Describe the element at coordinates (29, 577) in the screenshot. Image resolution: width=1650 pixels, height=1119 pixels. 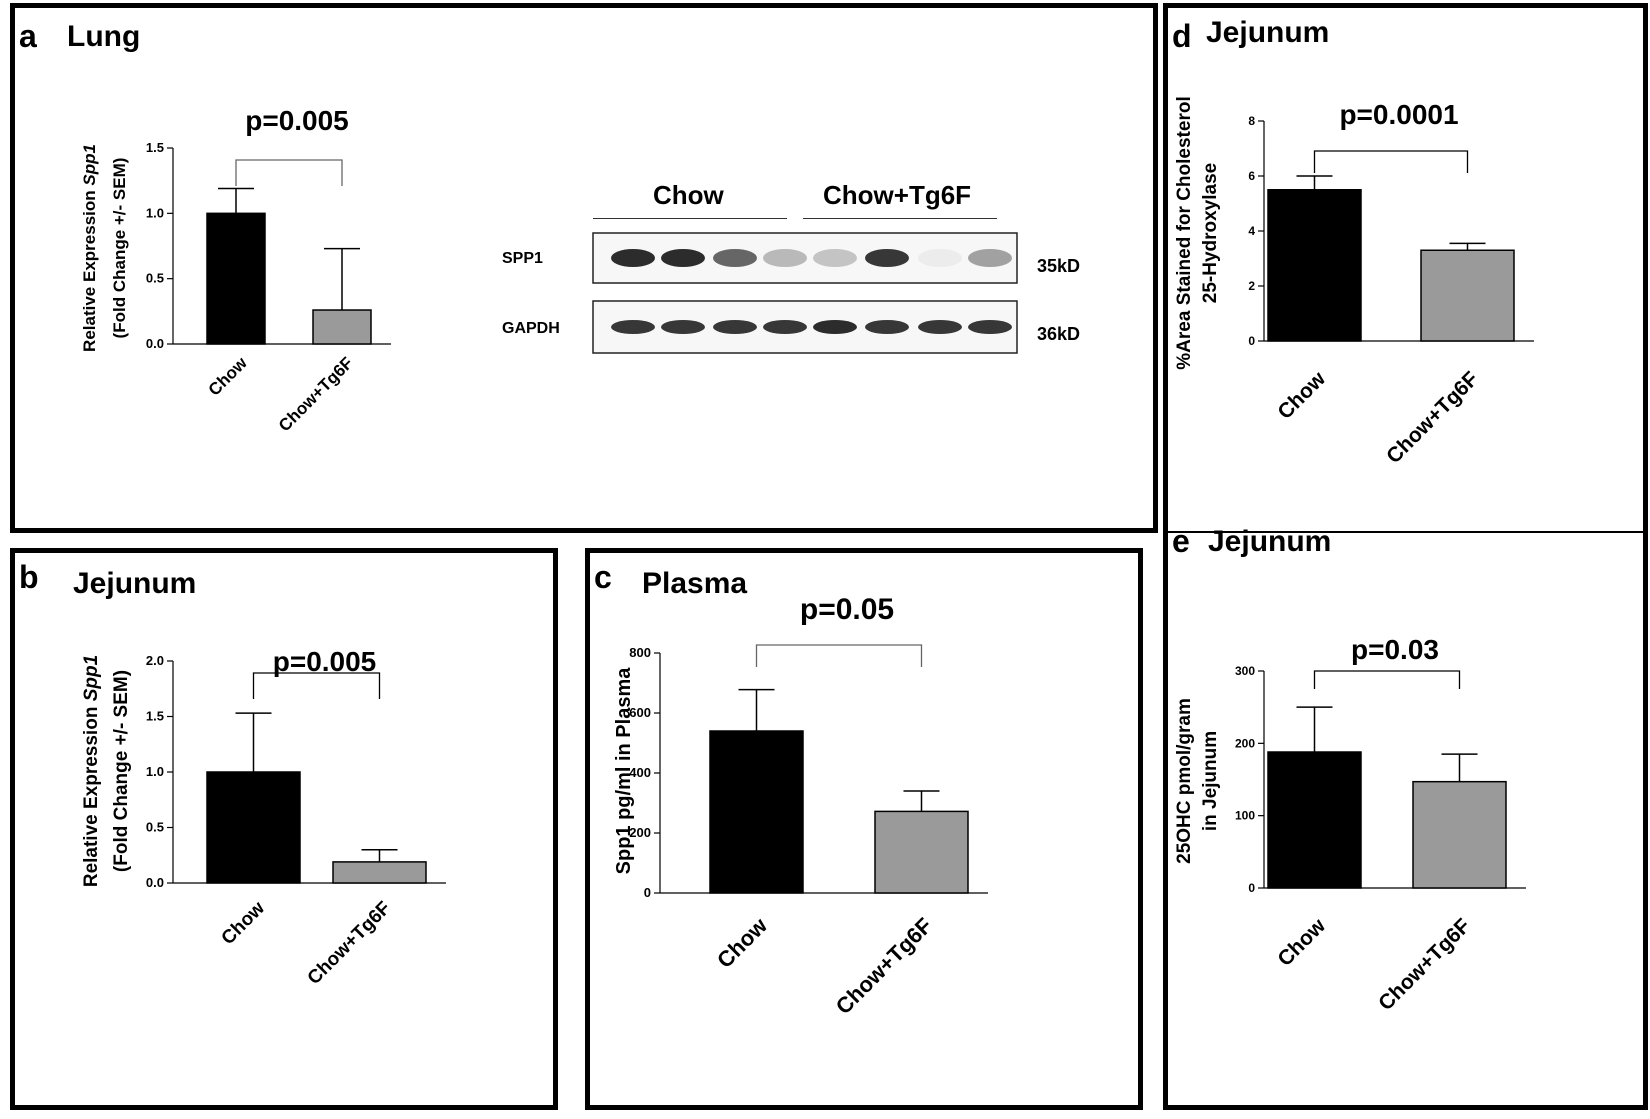
I see `panel-letter: b` at that location.